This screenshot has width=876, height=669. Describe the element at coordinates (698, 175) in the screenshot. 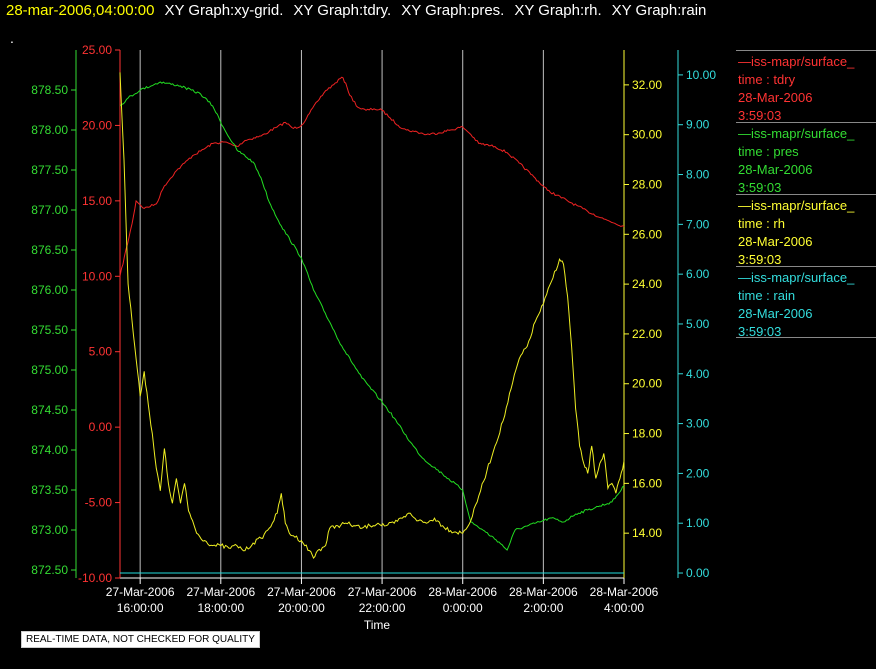

I see `y-tick-label-rain: 8.00` at that location.